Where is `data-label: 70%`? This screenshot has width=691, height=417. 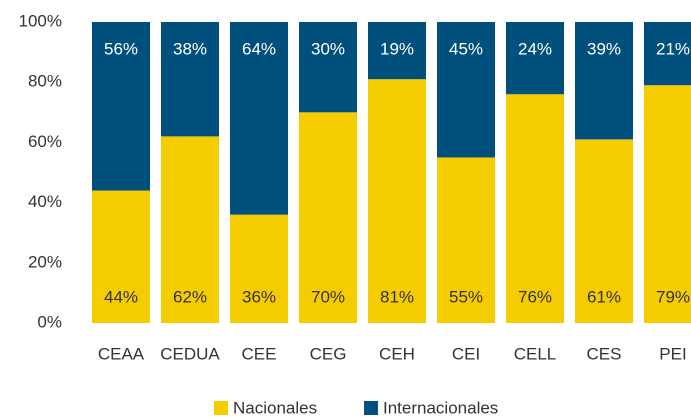 data-label: 70% is located at coordinates (328, 296).